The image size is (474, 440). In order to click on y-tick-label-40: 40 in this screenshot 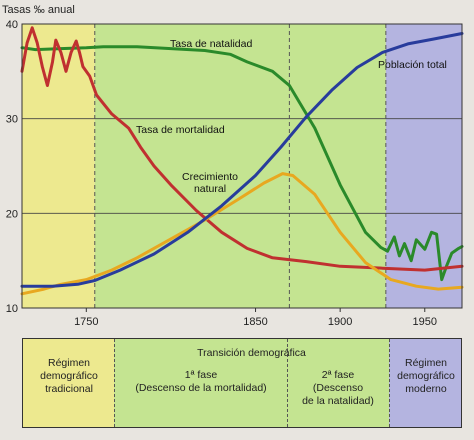, I will do `click(12, 25)`.